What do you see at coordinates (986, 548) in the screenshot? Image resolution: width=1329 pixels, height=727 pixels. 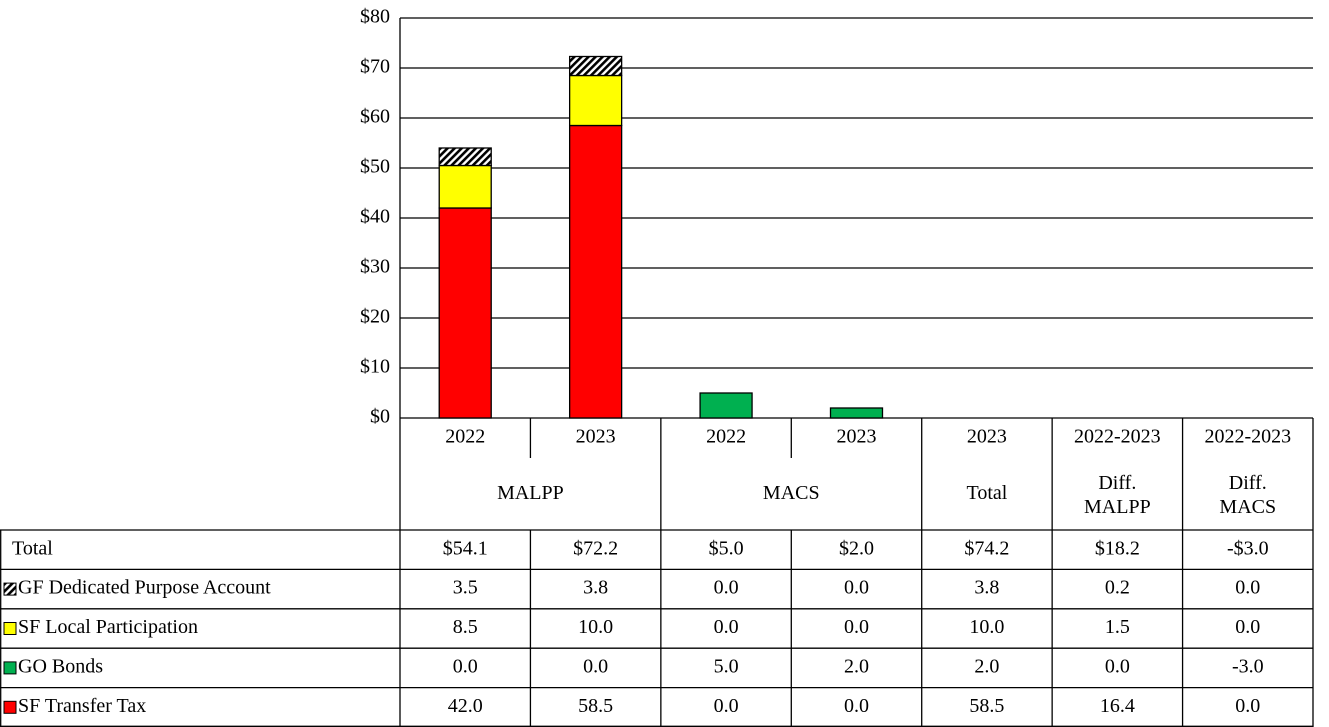 I see `cell-value: $74.2` at bounding box center [986, 548].